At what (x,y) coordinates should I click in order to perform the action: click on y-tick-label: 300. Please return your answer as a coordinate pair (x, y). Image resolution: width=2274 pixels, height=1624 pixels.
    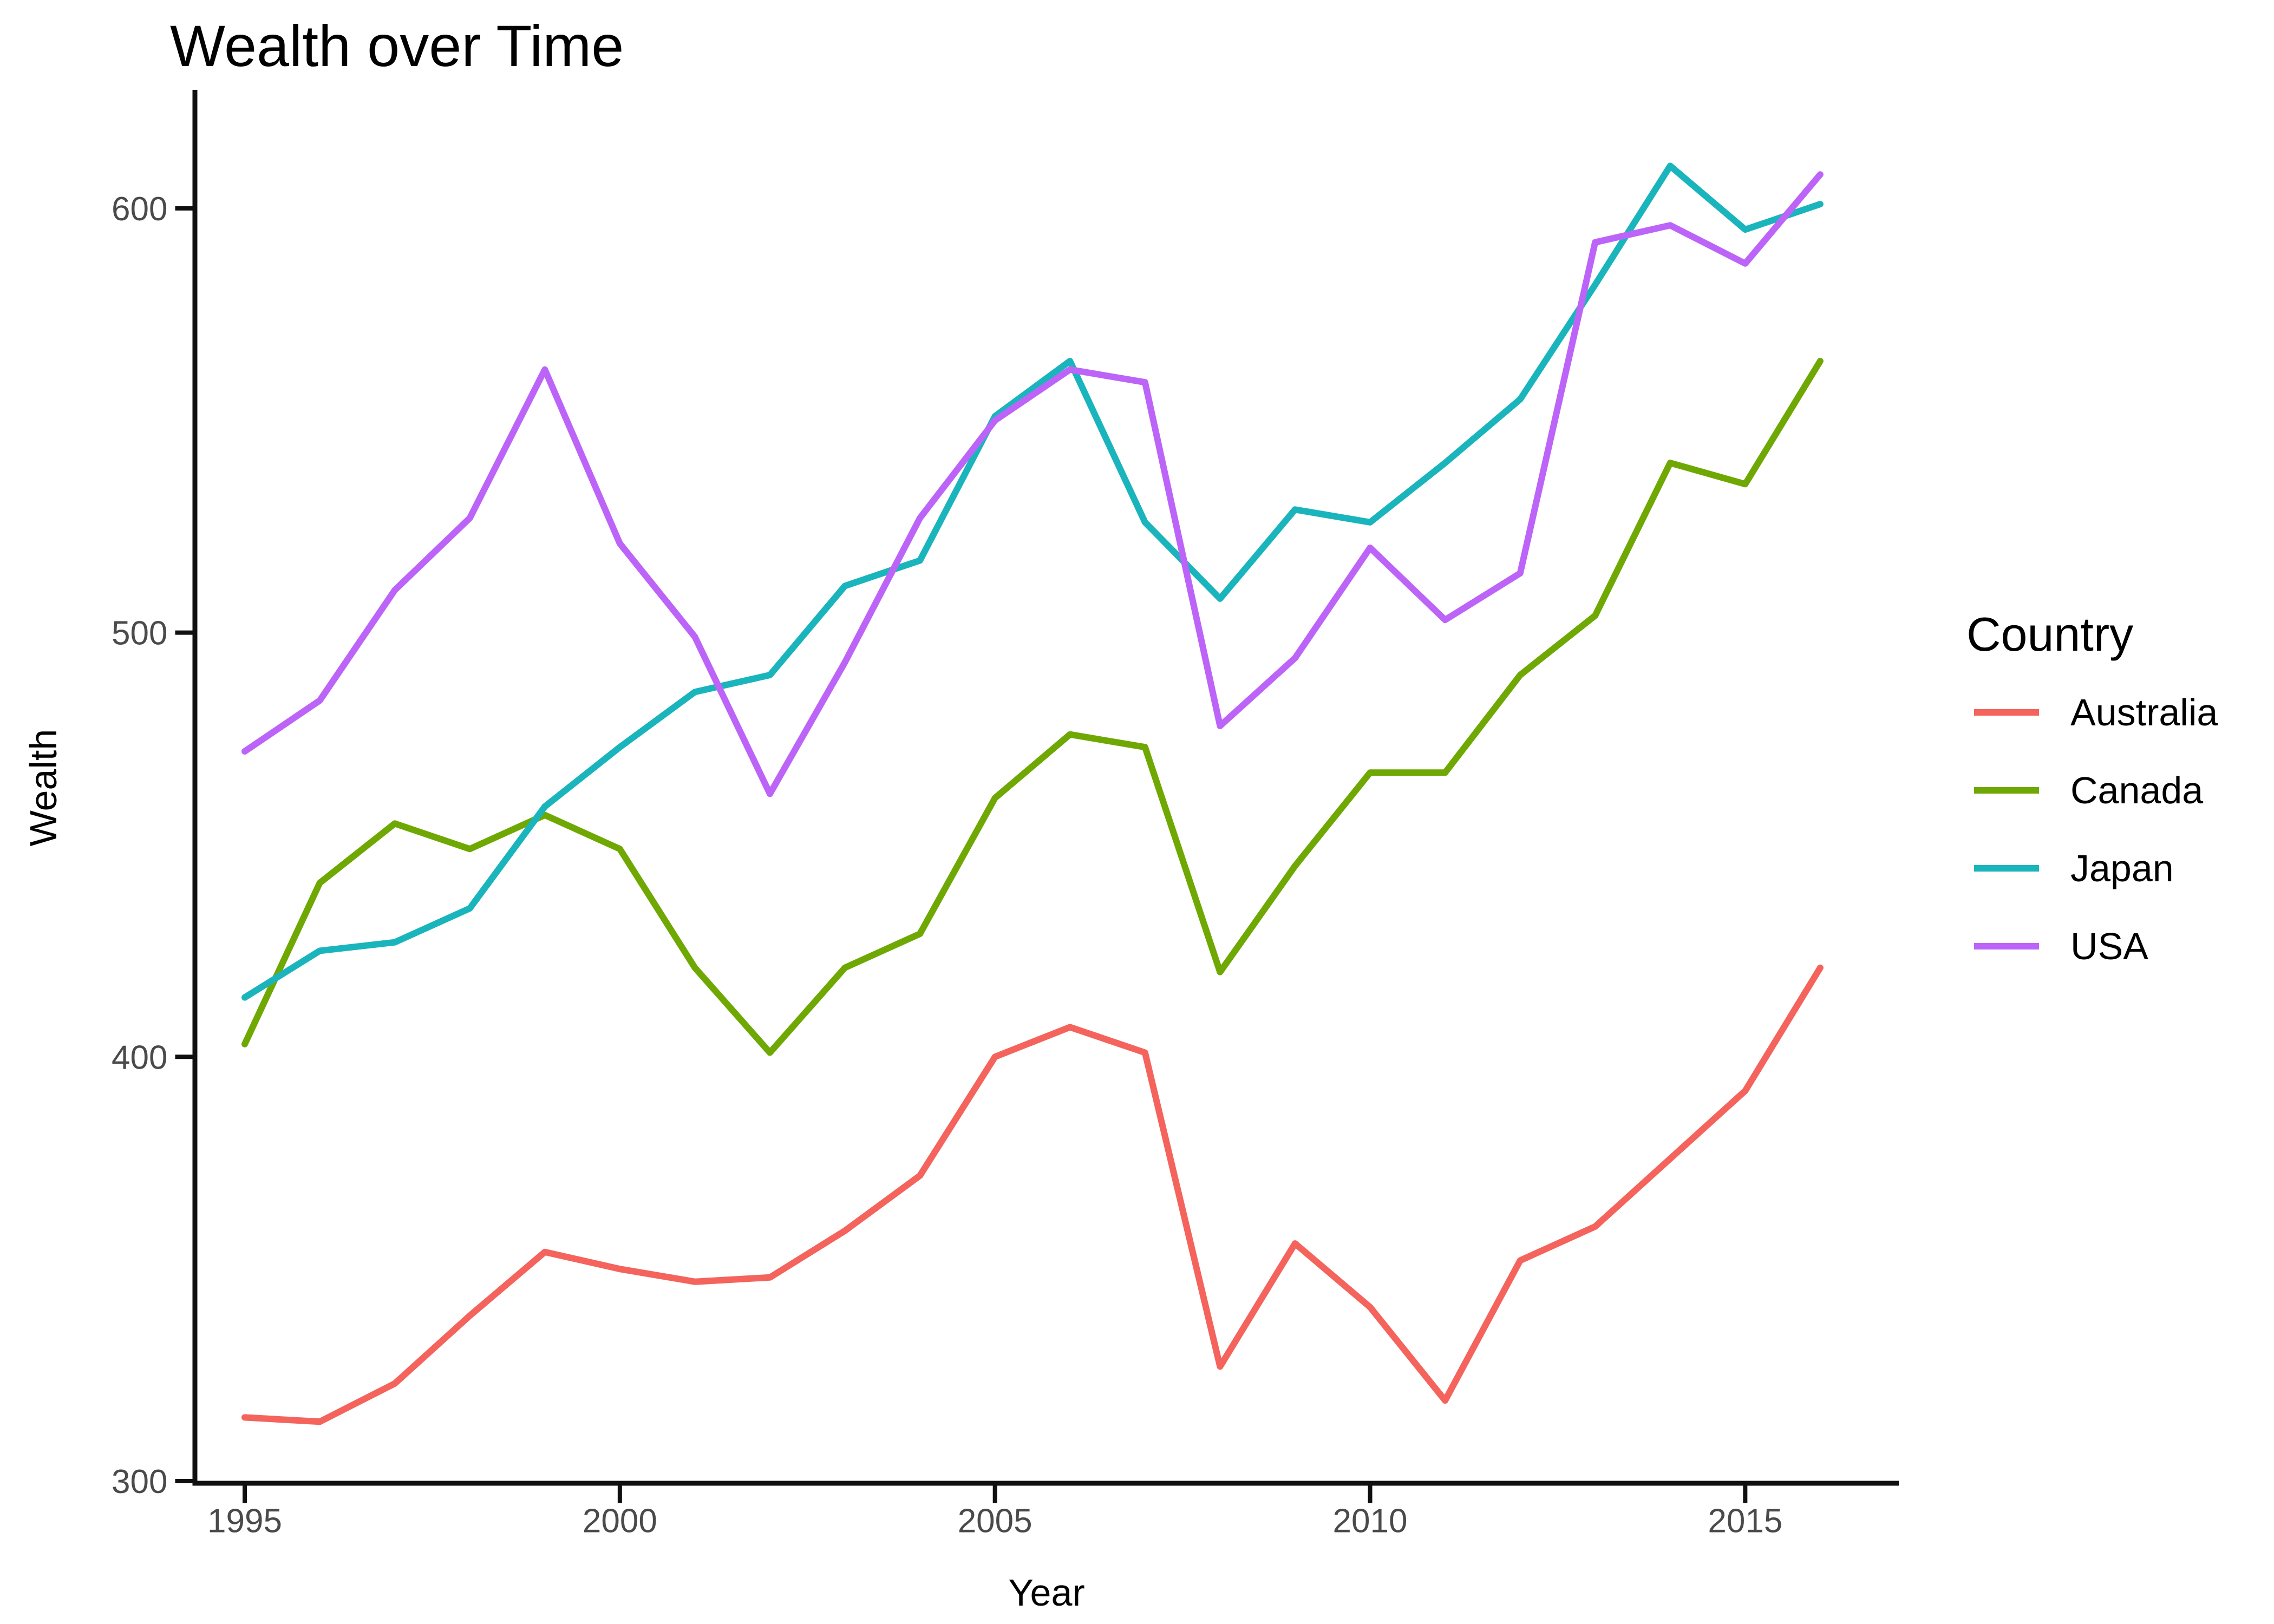
    Looking at the image, I should click on (139, 1482).